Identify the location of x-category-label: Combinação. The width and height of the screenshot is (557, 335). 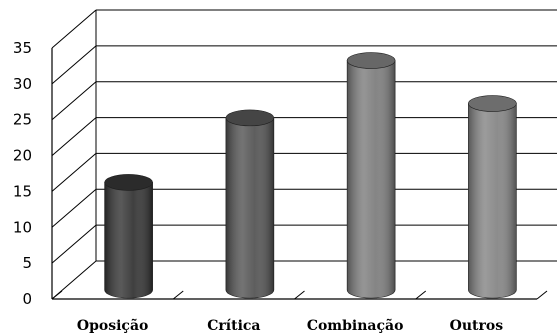
(355, 325).